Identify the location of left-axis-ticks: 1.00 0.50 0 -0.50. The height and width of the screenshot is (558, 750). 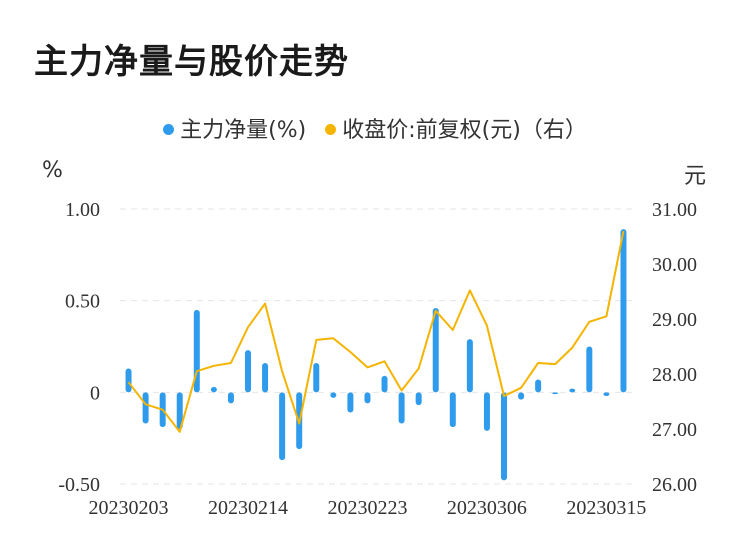
(79, 347).